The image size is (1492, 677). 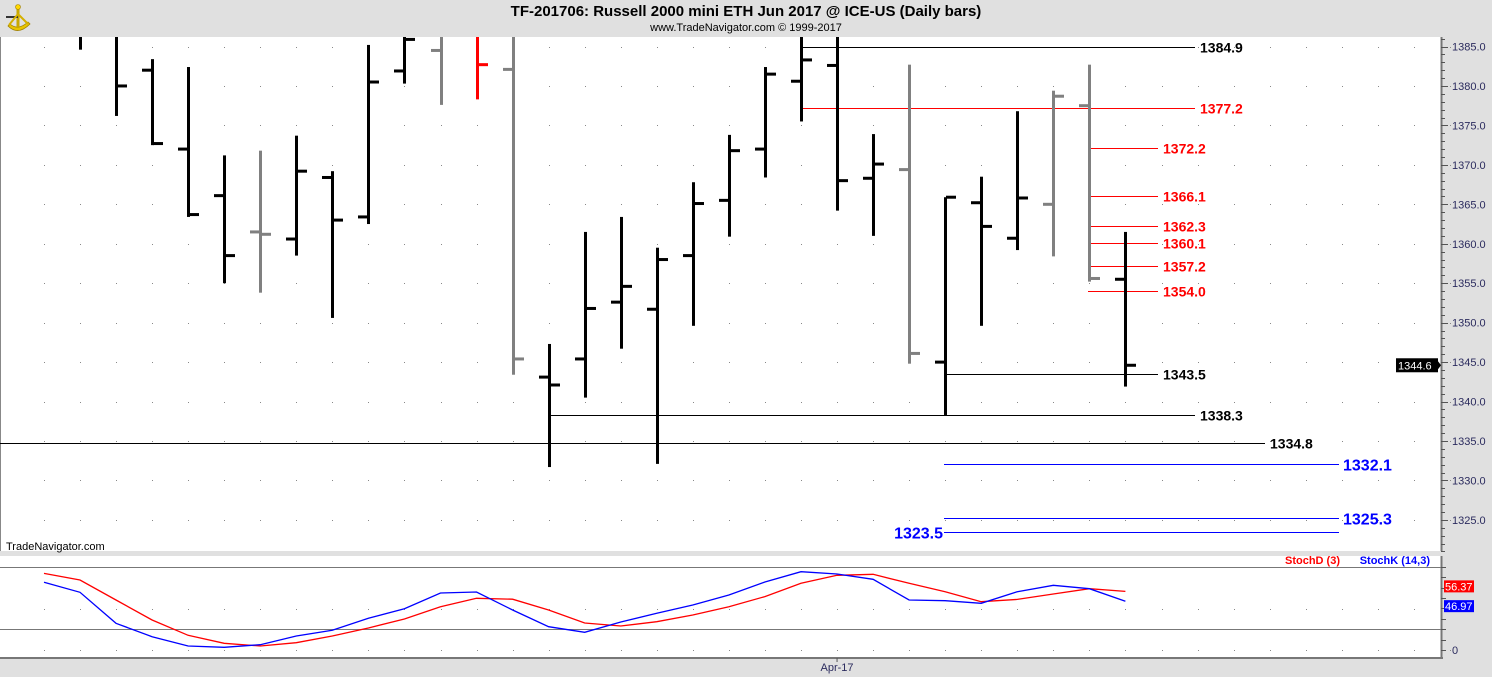 What do you see at coordinates (746, 28) in the screenshot?
I see `chart-subtitle: www.TradeNavigator.com © 1999-2017` at bounding box center [746, 28].